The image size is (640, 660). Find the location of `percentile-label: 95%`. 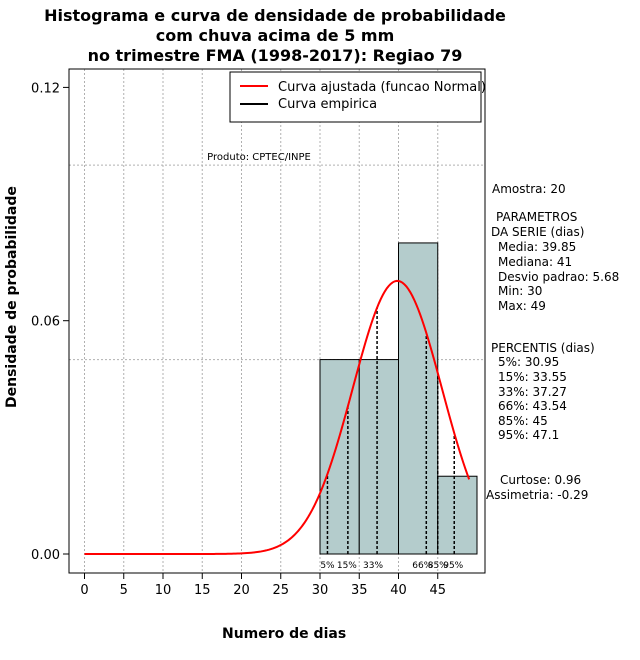

percentile-label: 95% is located at coordinates (453, 566).